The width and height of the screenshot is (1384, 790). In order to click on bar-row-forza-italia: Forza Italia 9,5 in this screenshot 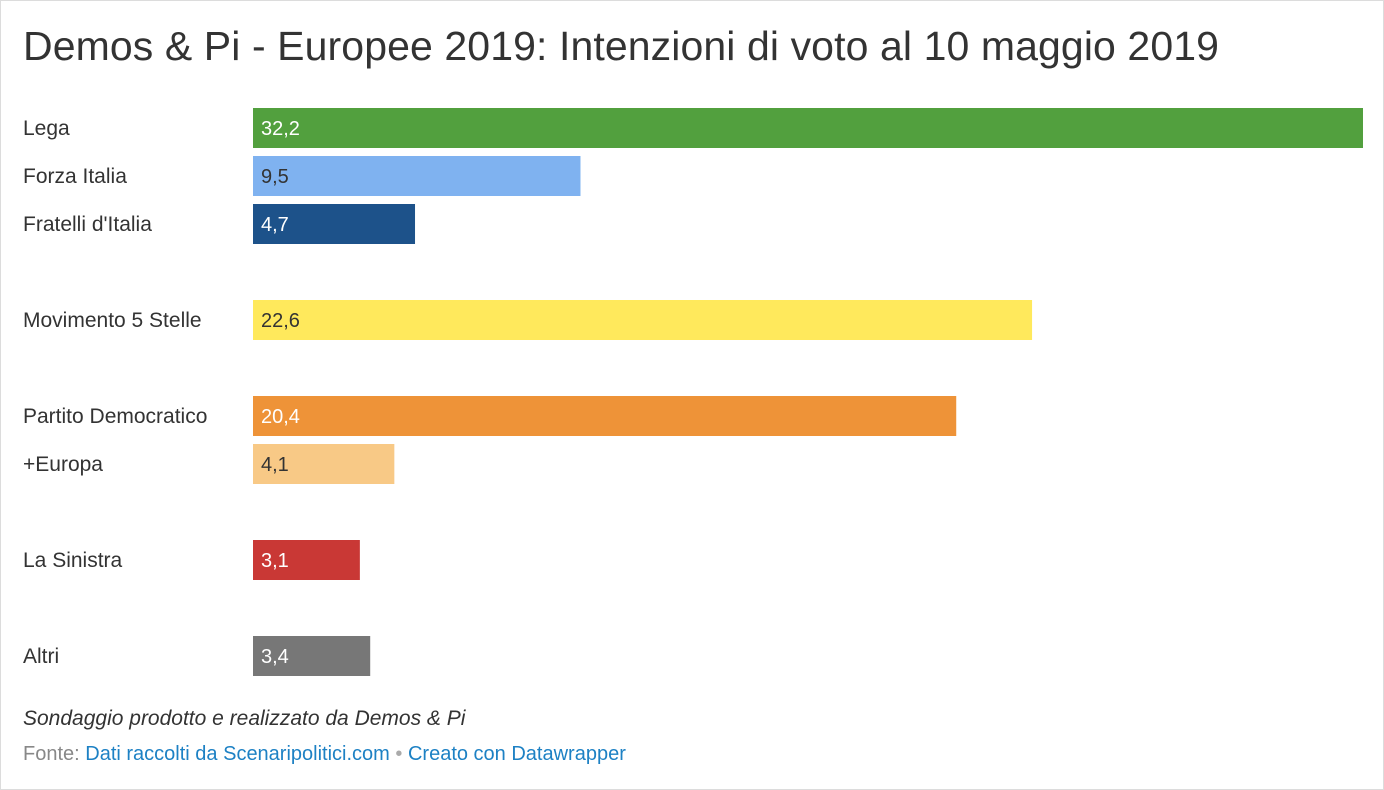, I will do `click(302, 176)`.